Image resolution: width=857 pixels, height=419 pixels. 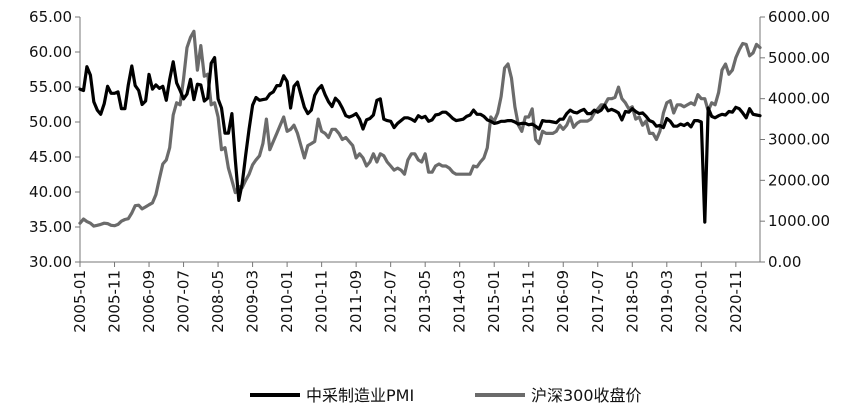 What do you see at coordinates (799, 99) in the screenshot?
I see `right-axis-tick-label: 4000.00` at bounding box center [799, 99].